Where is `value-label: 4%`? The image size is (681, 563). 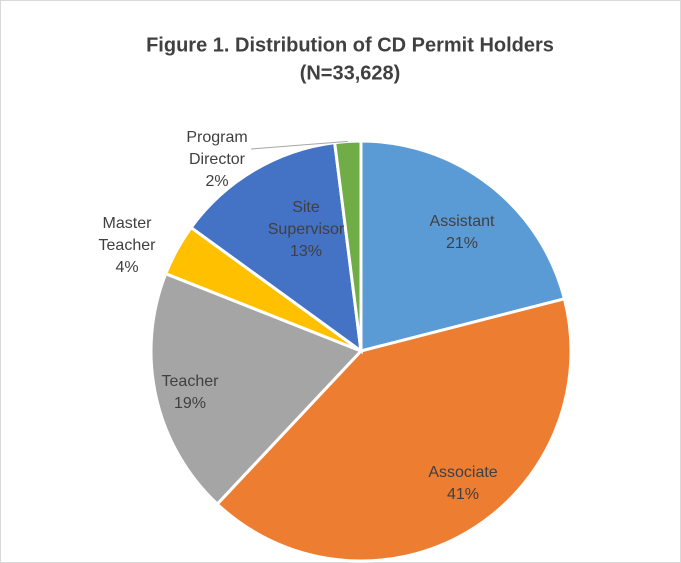
value-label: 4% is located at coordinates (126, 267).